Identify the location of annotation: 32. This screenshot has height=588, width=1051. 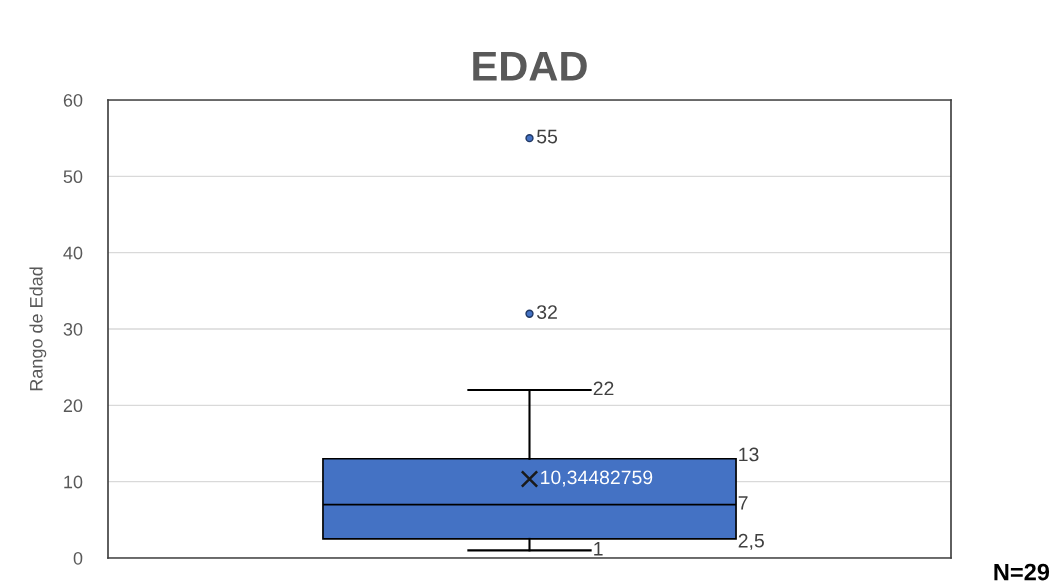
(546, 312).